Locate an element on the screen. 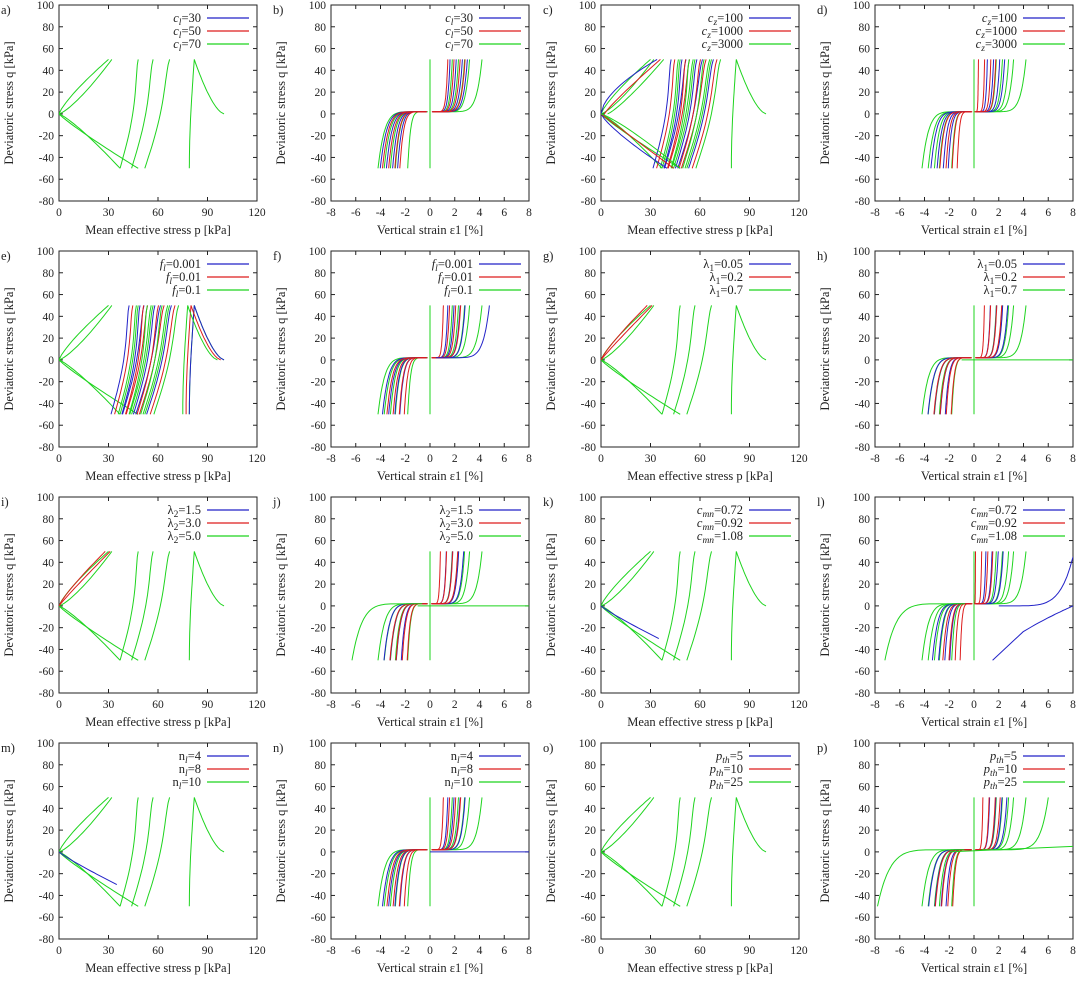 Image resolution: width=1078 pixels, height=982 pixels. legend-entry: cl=50 is located at coordinates (459, 32).